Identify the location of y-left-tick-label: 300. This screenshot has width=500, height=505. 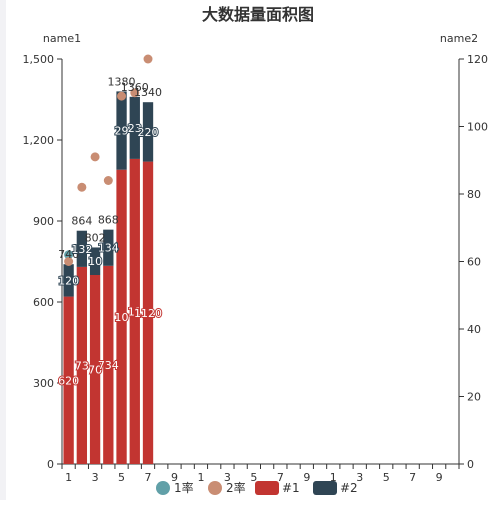
(43, 383).